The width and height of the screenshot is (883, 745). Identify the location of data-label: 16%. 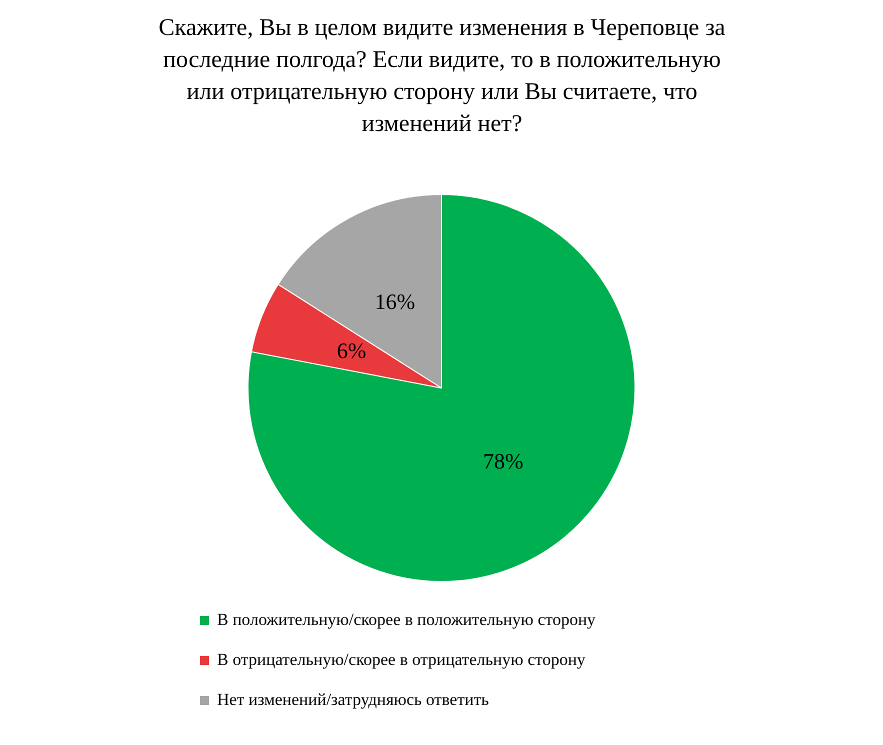
(395, 301).